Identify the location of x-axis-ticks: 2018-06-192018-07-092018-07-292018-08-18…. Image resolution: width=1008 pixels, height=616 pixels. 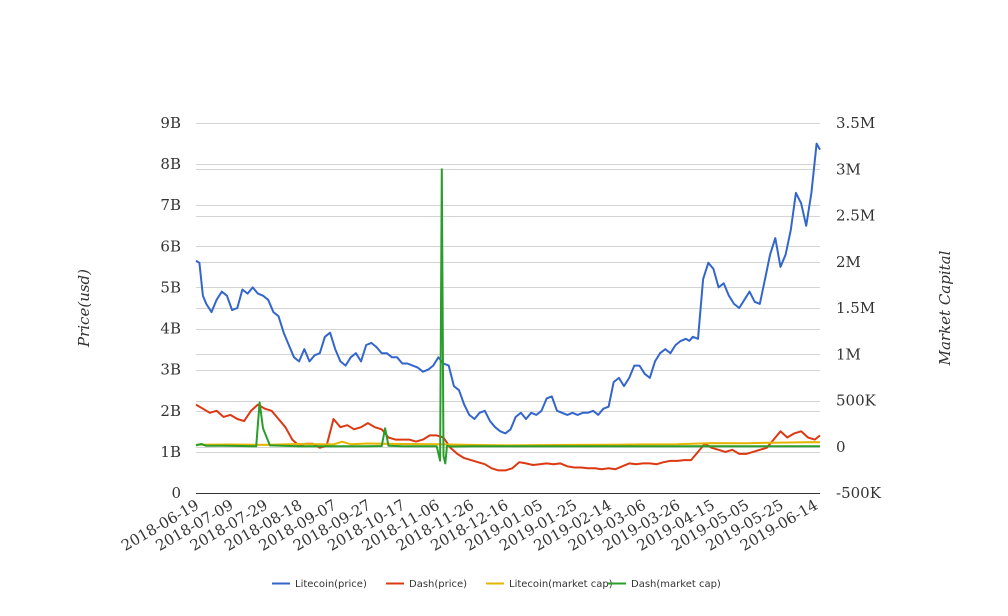
(469, 525).